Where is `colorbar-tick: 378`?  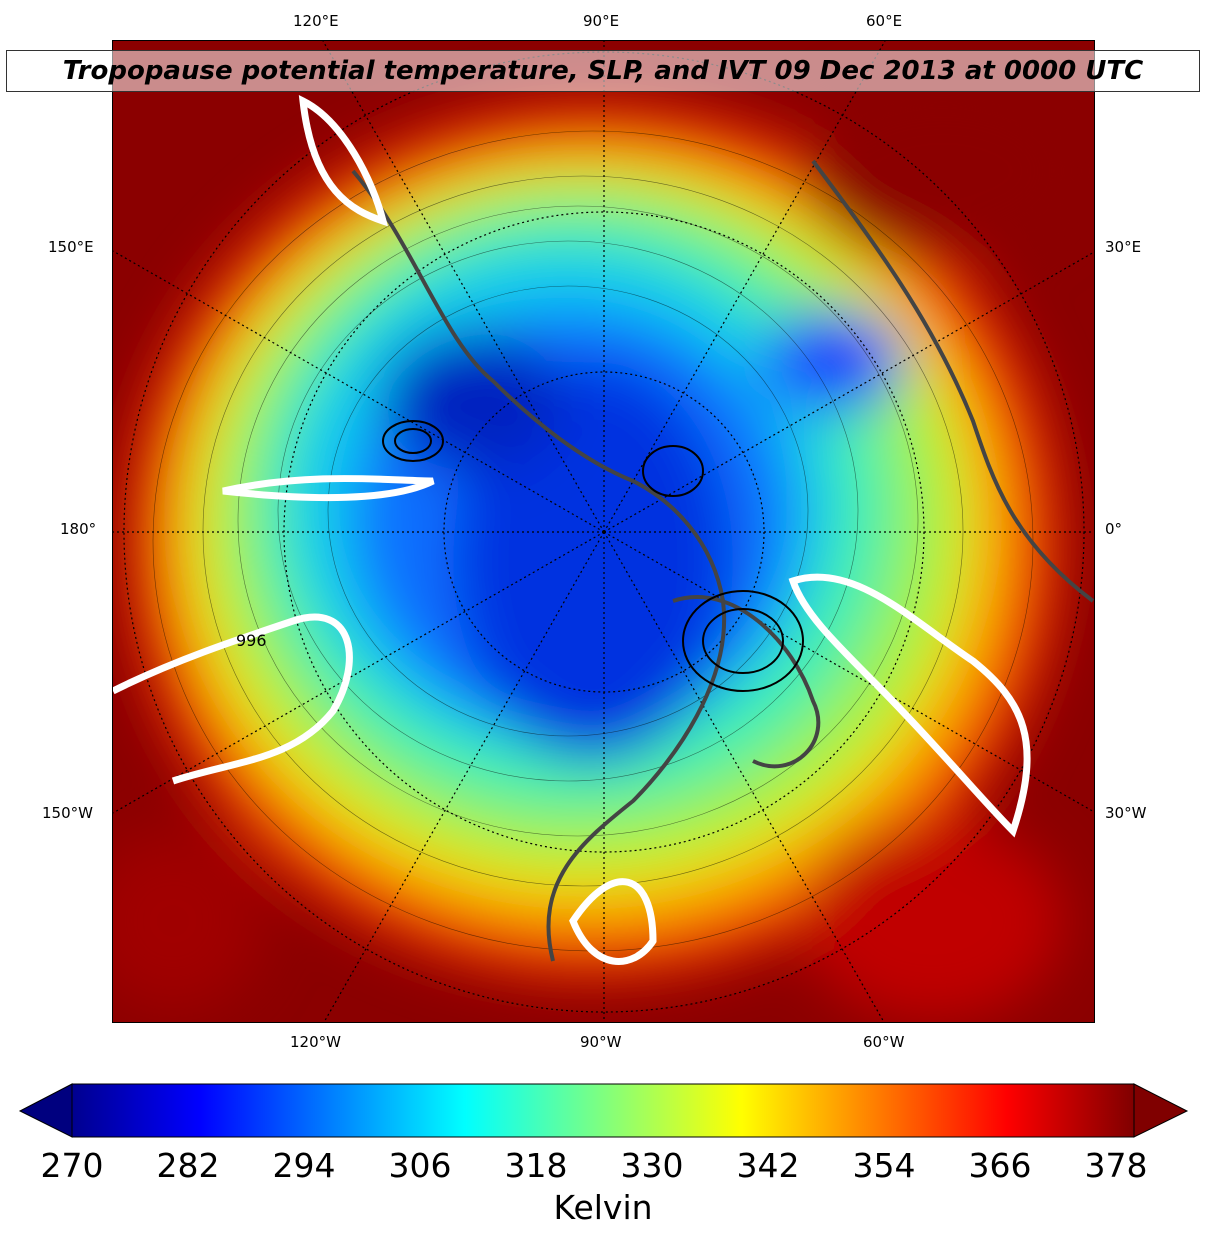
colorbar-tick: 378 is located at coordinates (1116, 1165).